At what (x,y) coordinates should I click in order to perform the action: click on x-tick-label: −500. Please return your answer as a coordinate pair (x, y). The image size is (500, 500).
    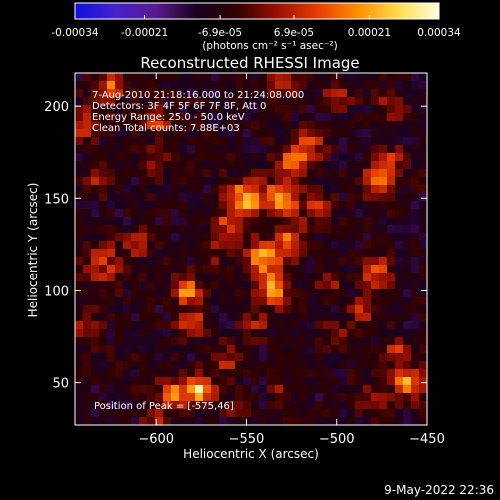
    Looking at the image, I should click on (337, 439).